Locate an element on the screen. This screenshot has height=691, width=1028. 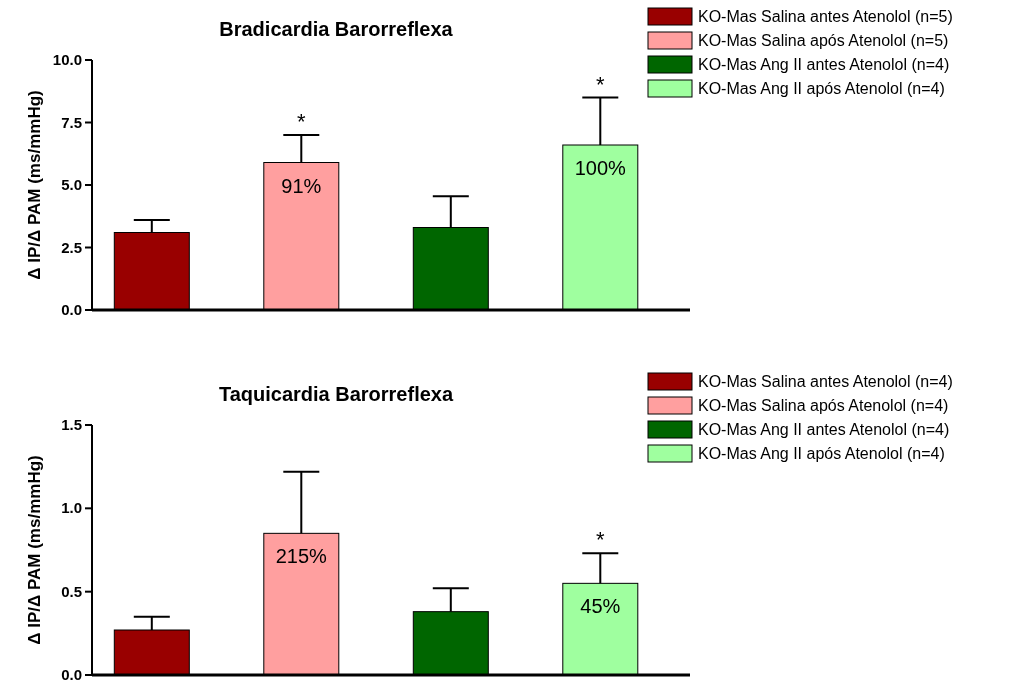
y-tick-label: 10.0 is located at coordinates (67, 59).